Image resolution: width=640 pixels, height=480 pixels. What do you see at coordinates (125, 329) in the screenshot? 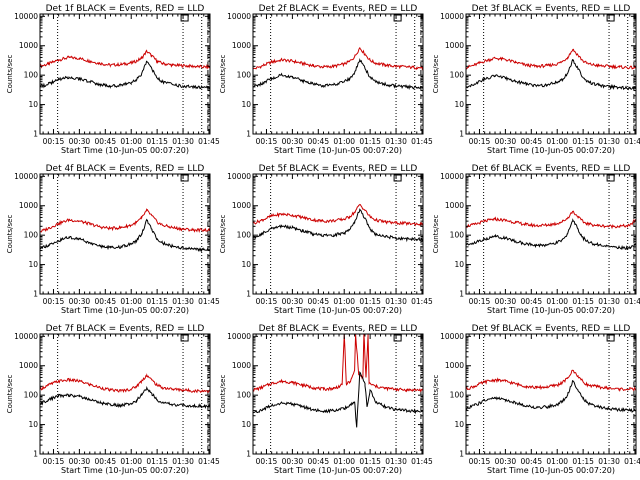
I see `panel-title: Det 7f BLACK = Events, RED = LLD` at bounding box center [125, 329].